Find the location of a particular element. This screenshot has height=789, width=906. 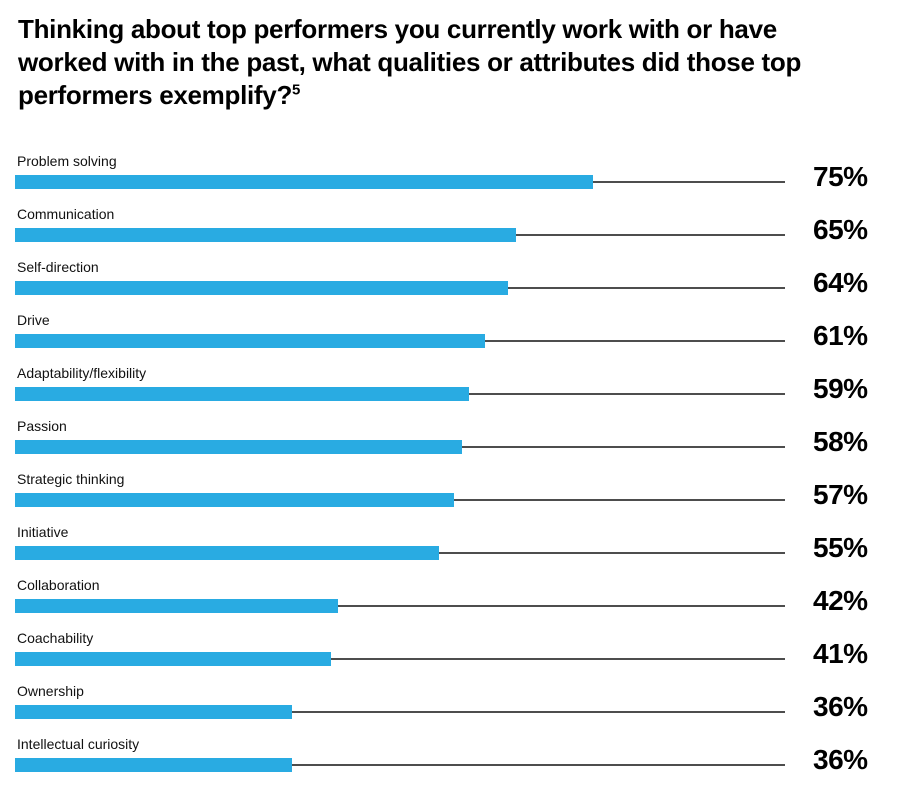

chart-row: Initiative 55% is located at coordinates (453, 550).